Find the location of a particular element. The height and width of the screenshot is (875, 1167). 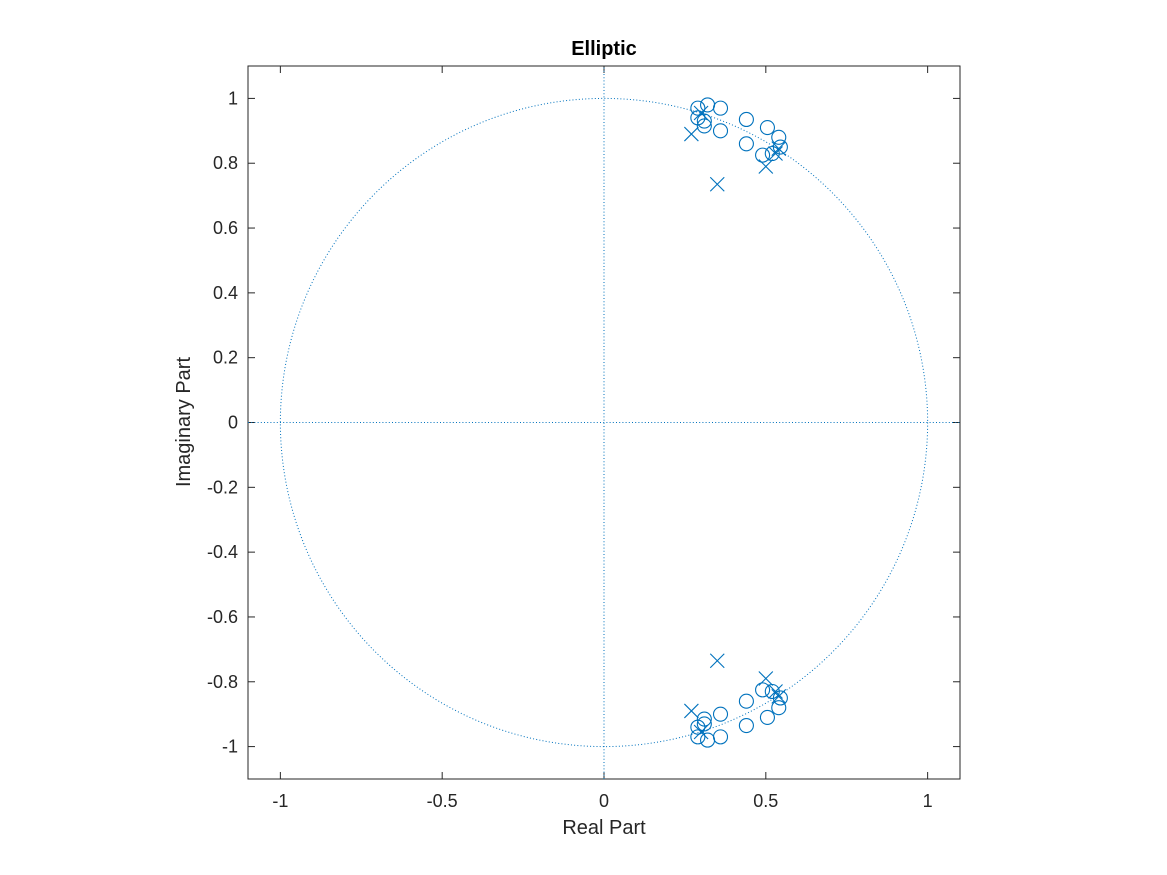

y-tick-label: 0.6 is located at coordinates (225, 228).